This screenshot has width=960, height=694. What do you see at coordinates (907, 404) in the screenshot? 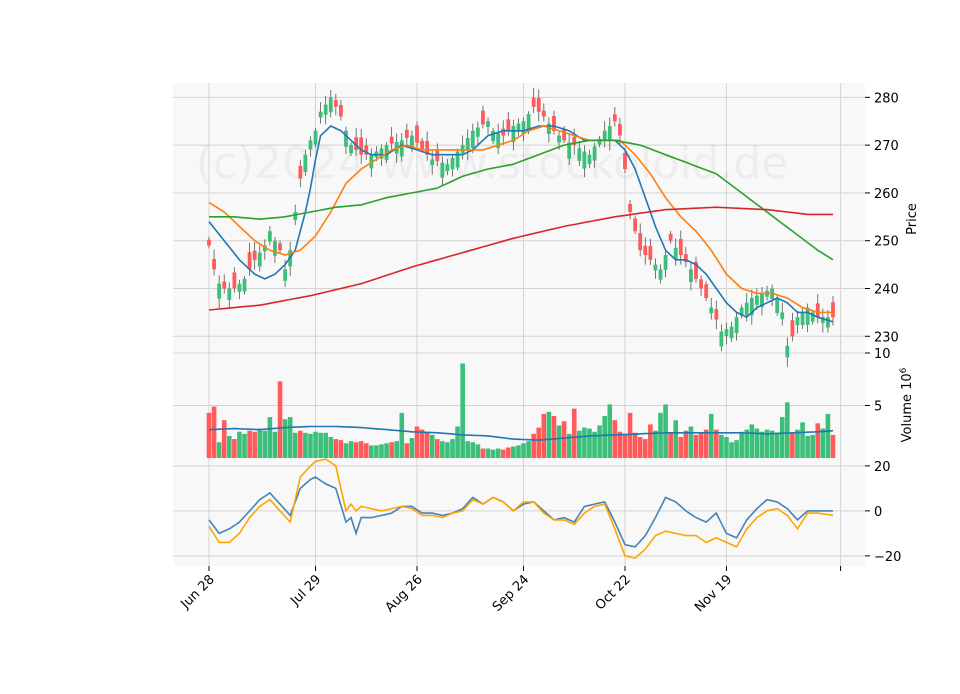
I see `volume-axis-label: Volume 106` at bounding box center [907, 404].